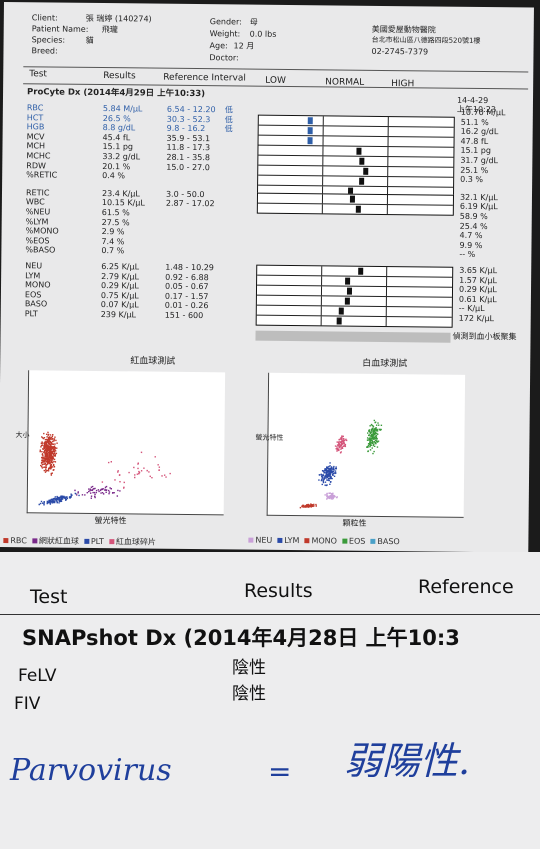  What do you see at coordinates (276, 69) in the screenshot?
I see `header-rule` at bounding box center [276, 69].